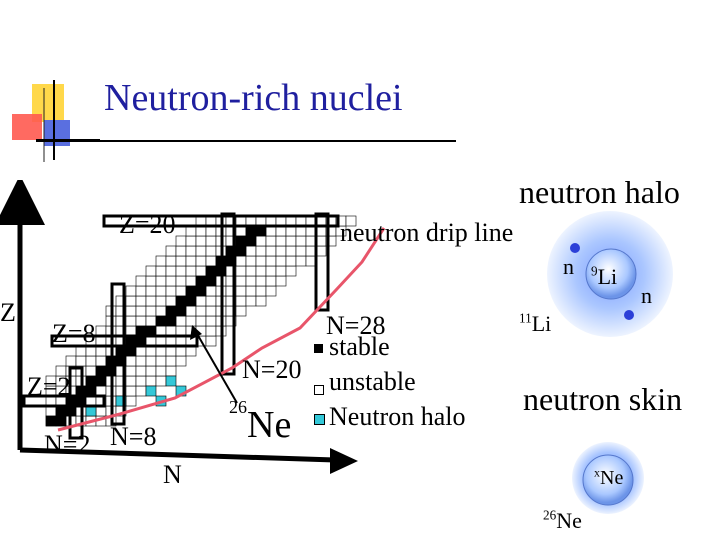 The width and height of the screenshot is (720, 540). What do you see at coordinates (569, 520) in the screenshot?
I see `ne26-skin-symbol: Ne` at bounding box center [569, 520].